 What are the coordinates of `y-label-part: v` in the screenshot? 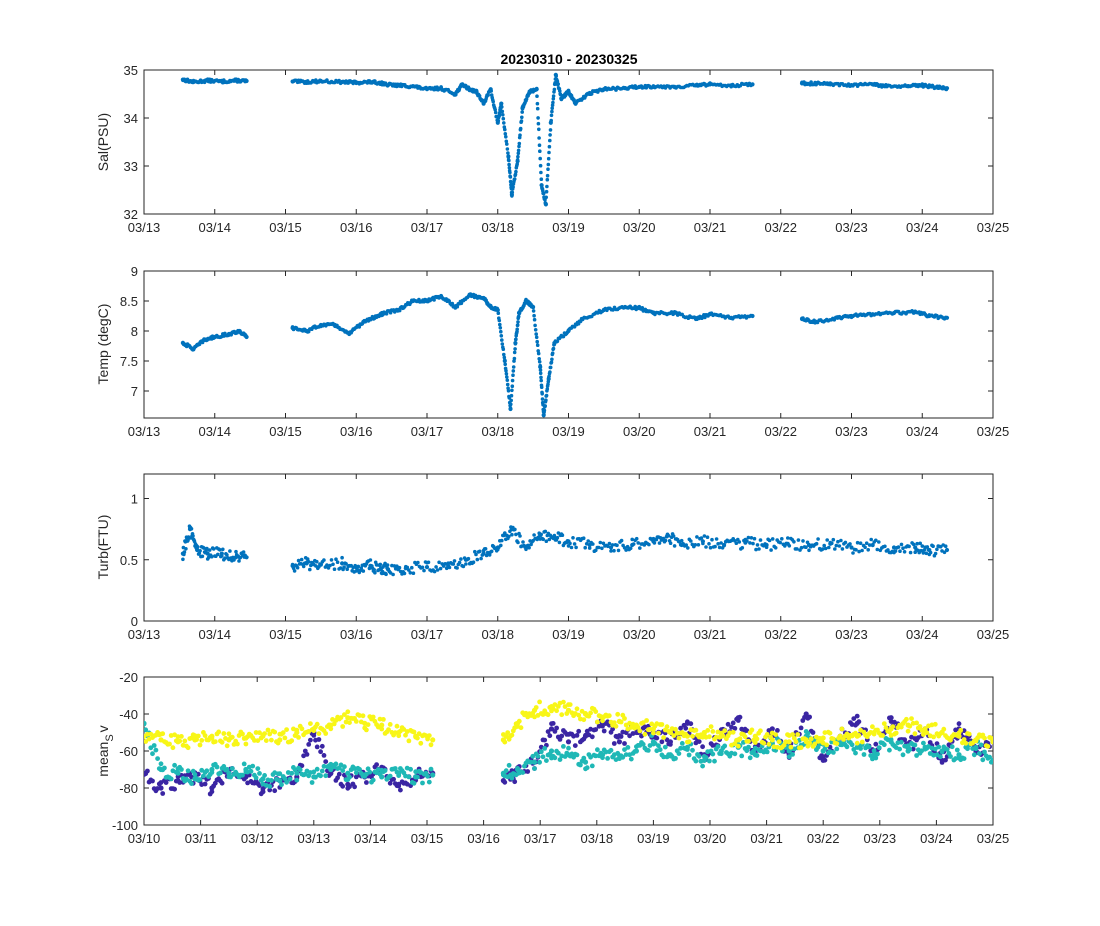 It's located at (103, 728).